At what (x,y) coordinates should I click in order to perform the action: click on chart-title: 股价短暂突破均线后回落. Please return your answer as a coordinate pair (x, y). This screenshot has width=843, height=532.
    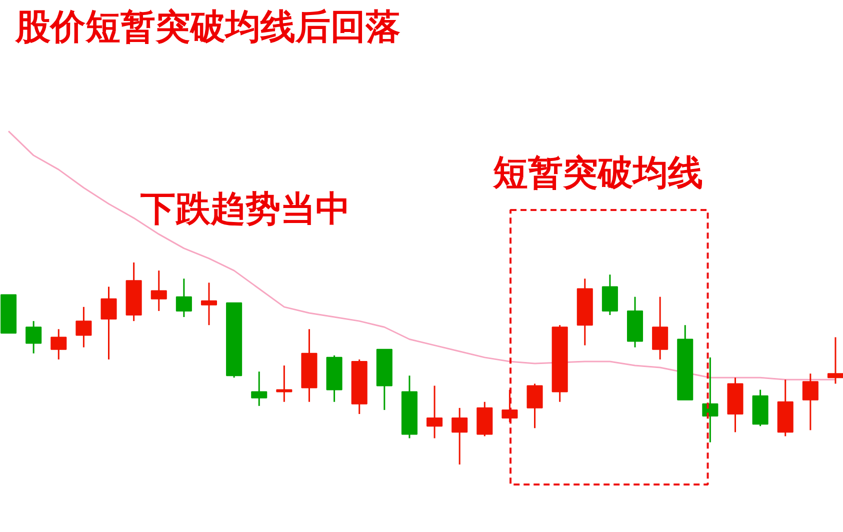
    Looking at the image, I should click on (207, 28).